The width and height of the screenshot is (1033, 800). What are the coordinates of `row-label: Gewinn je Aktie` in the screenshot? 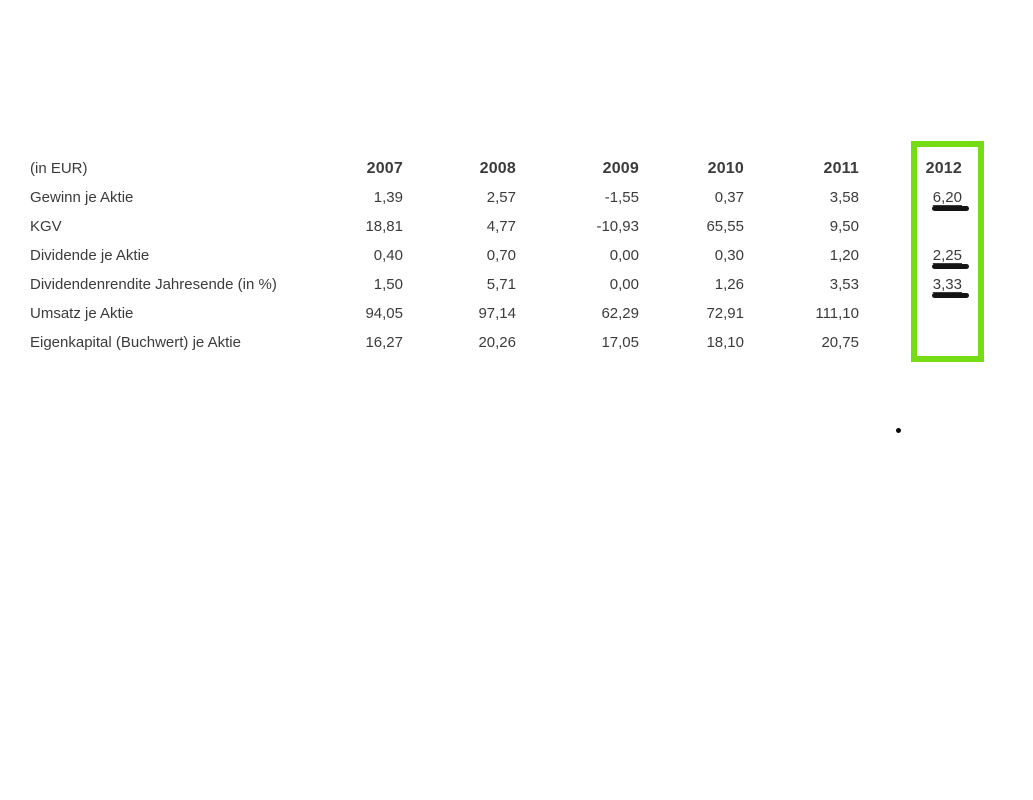 It's located at (185, 197).